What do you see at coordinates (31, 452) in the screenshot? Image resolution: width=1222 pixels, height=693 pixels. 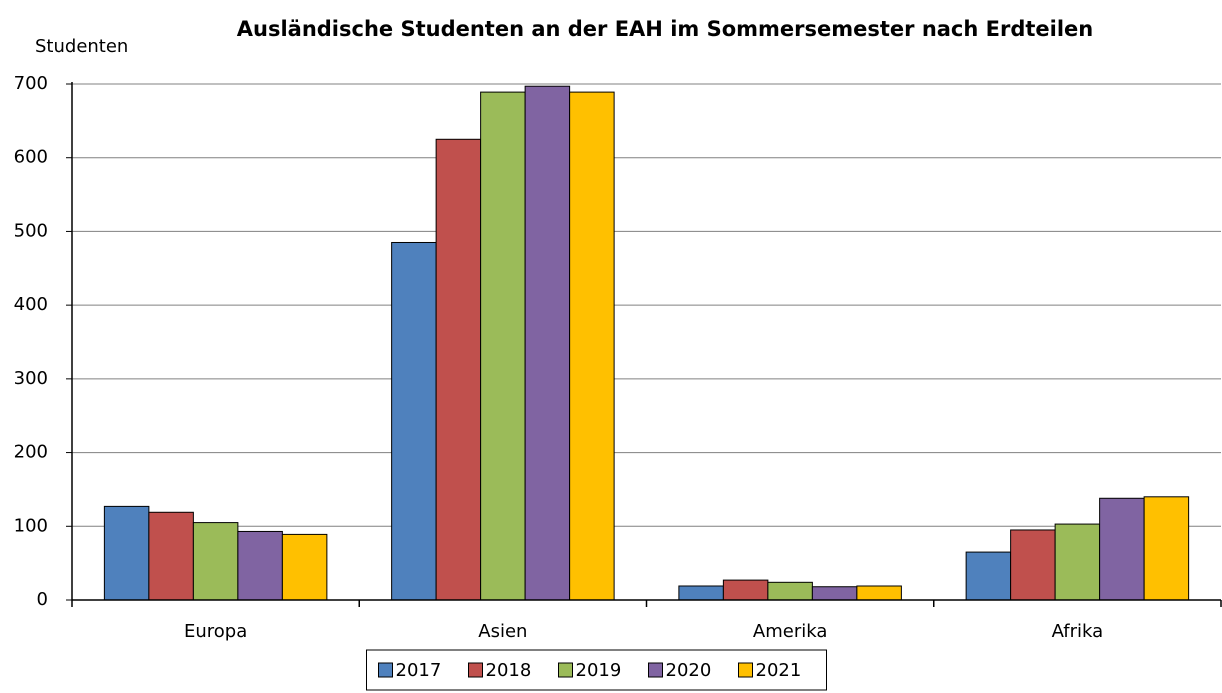 I see `y-tick-label: 200` at bounding box center [31, 452].